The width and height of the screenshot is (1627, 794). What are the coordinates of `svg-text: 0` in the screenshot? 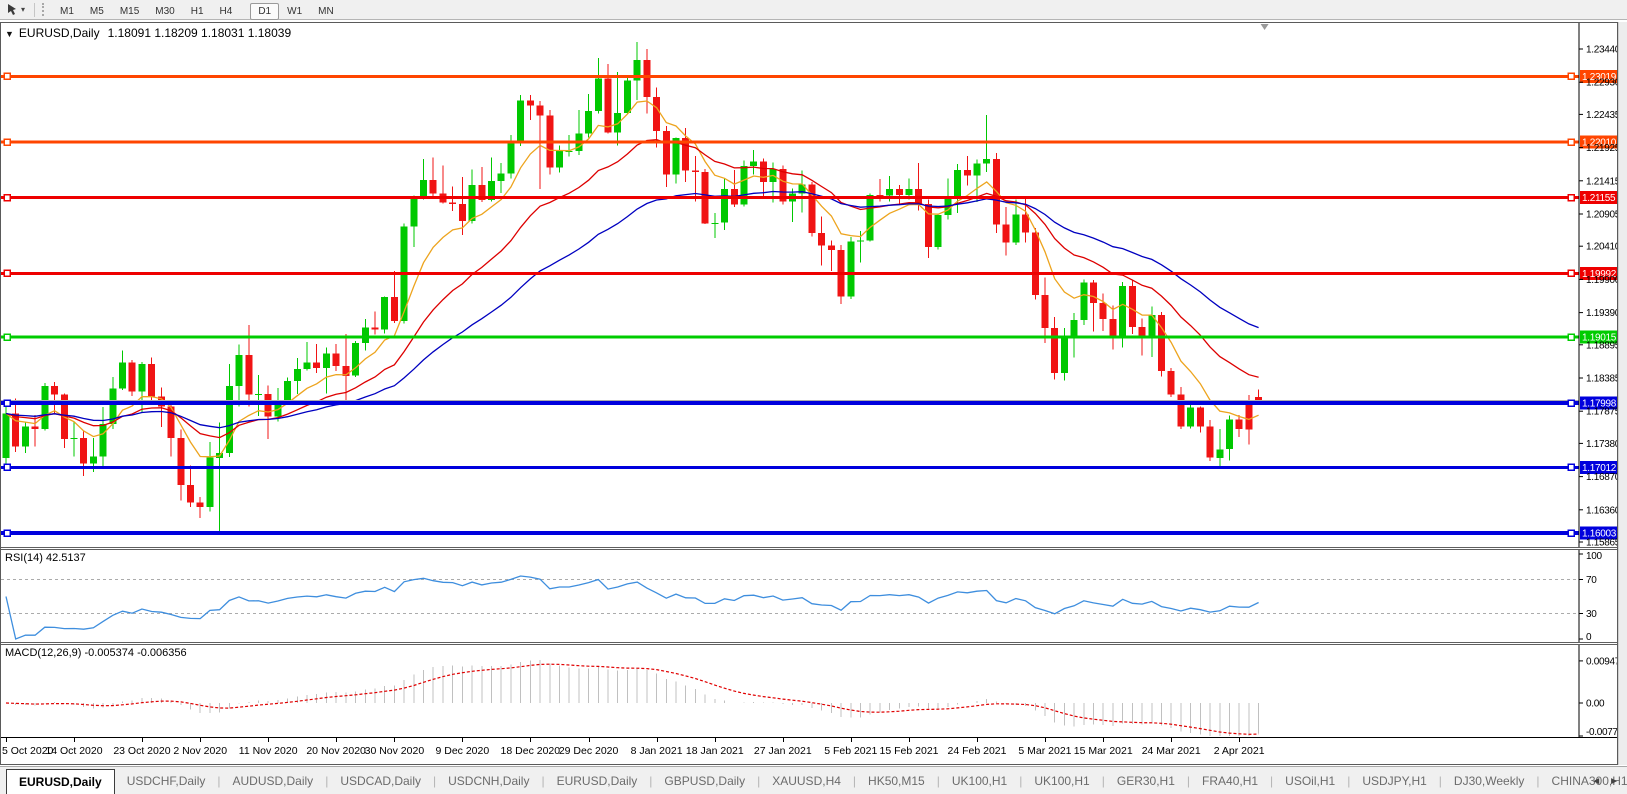 It's located at (1589, 637).